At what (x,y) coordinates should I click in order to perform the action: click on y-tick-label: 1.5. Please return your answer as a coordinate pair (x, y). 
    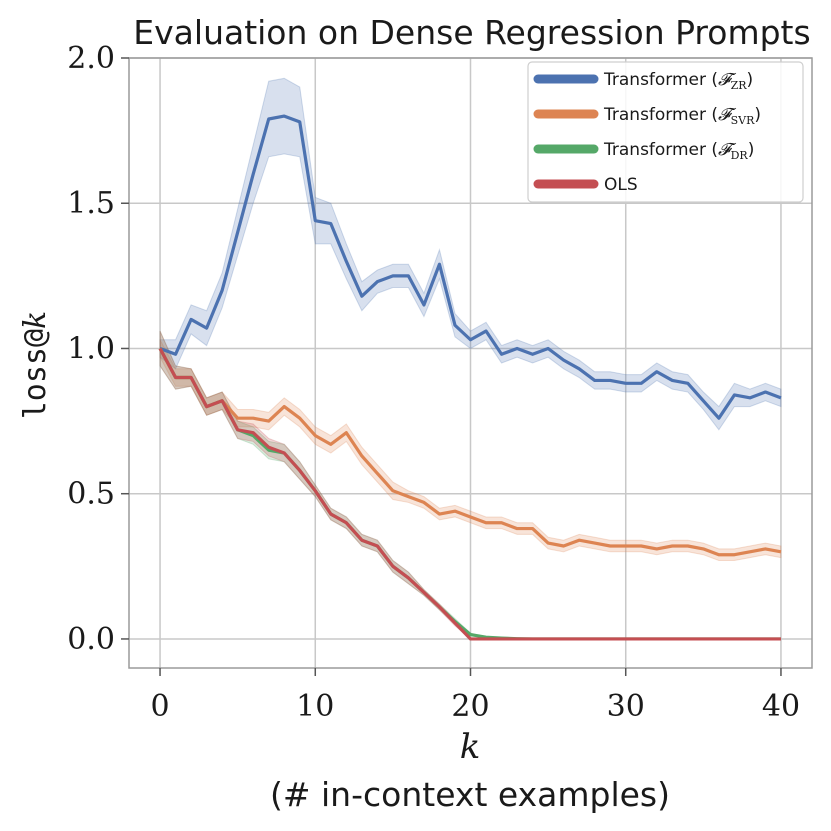
    Looking at the image, I should click on (91, 203).